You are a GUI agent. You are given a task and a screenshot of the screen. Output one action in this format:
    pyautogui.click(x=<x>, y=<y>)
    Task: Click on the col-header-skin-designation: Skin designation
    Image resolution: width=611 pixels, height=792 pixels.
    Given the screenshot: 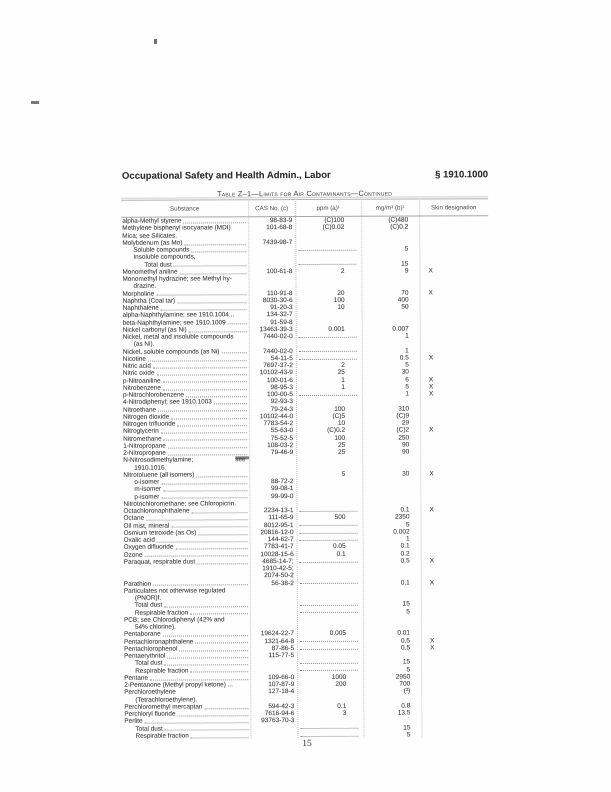 What is the action you would take?
    pyautogui.click(x=453, y=207)
    